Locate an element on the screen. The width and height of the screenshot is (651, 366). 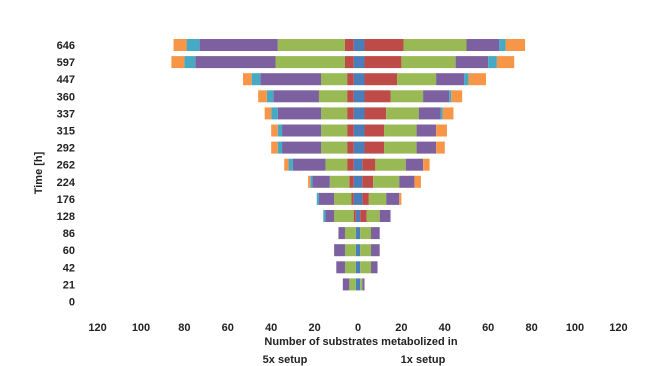
bar-left-224-s3 is located at coordinates (321, 181).